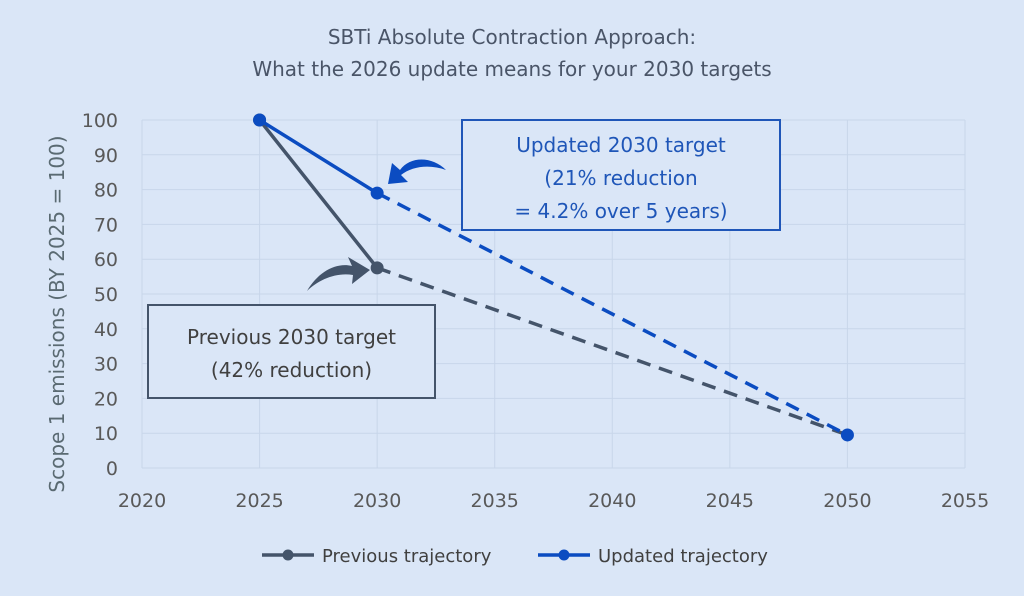  Describe the element at coordinates (106, 260) in the screenshot. I see `y-tick-label: 60` at that location.